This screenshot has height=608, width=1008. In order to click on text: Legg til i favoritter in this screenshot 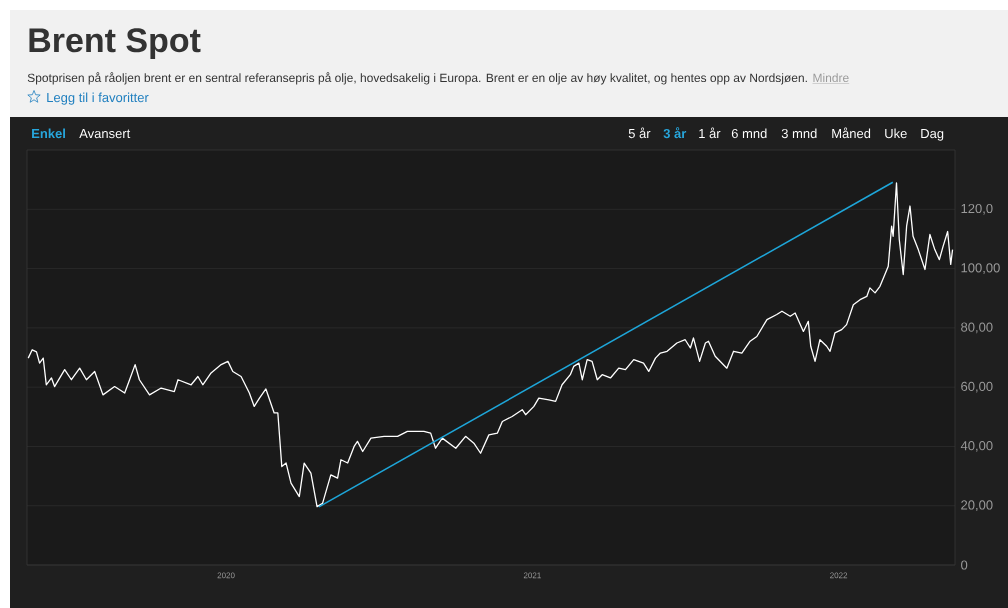, I will do `click(98, 98)`.